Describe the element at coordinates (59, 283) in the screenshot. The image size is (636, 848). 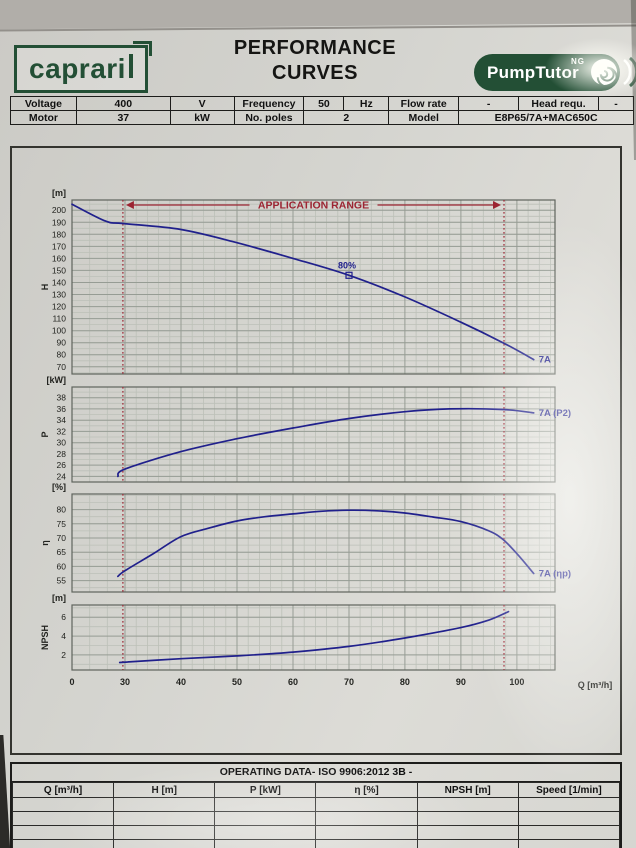
I see `svg-text: 140` at that location.